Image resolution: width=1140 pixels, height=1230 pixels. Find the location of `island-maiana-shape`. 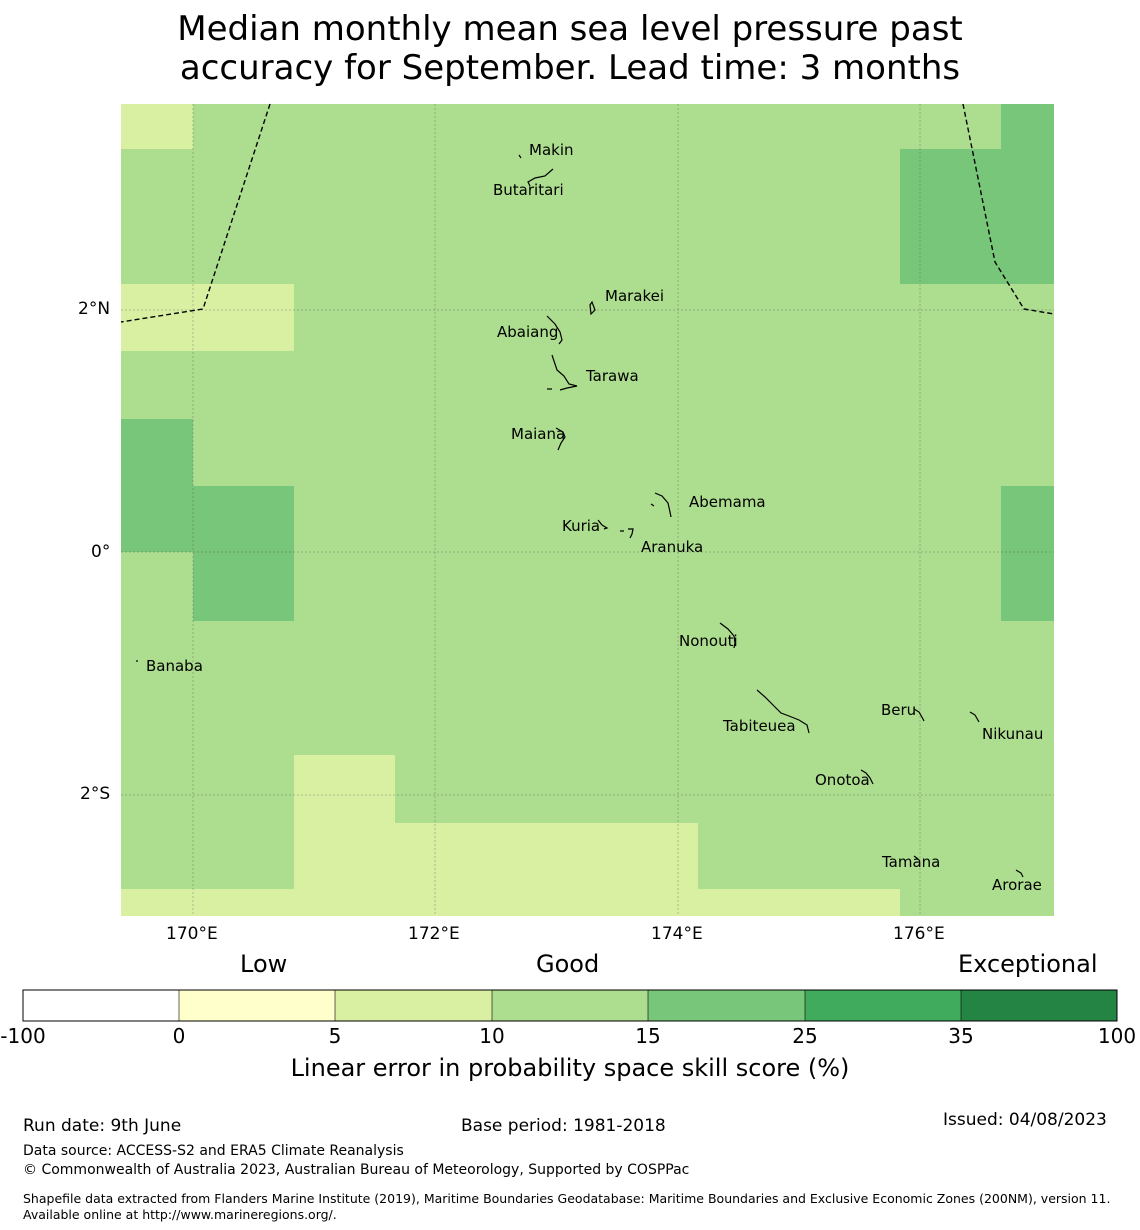

island-maiana-shape is located at coordinates (560, 439).